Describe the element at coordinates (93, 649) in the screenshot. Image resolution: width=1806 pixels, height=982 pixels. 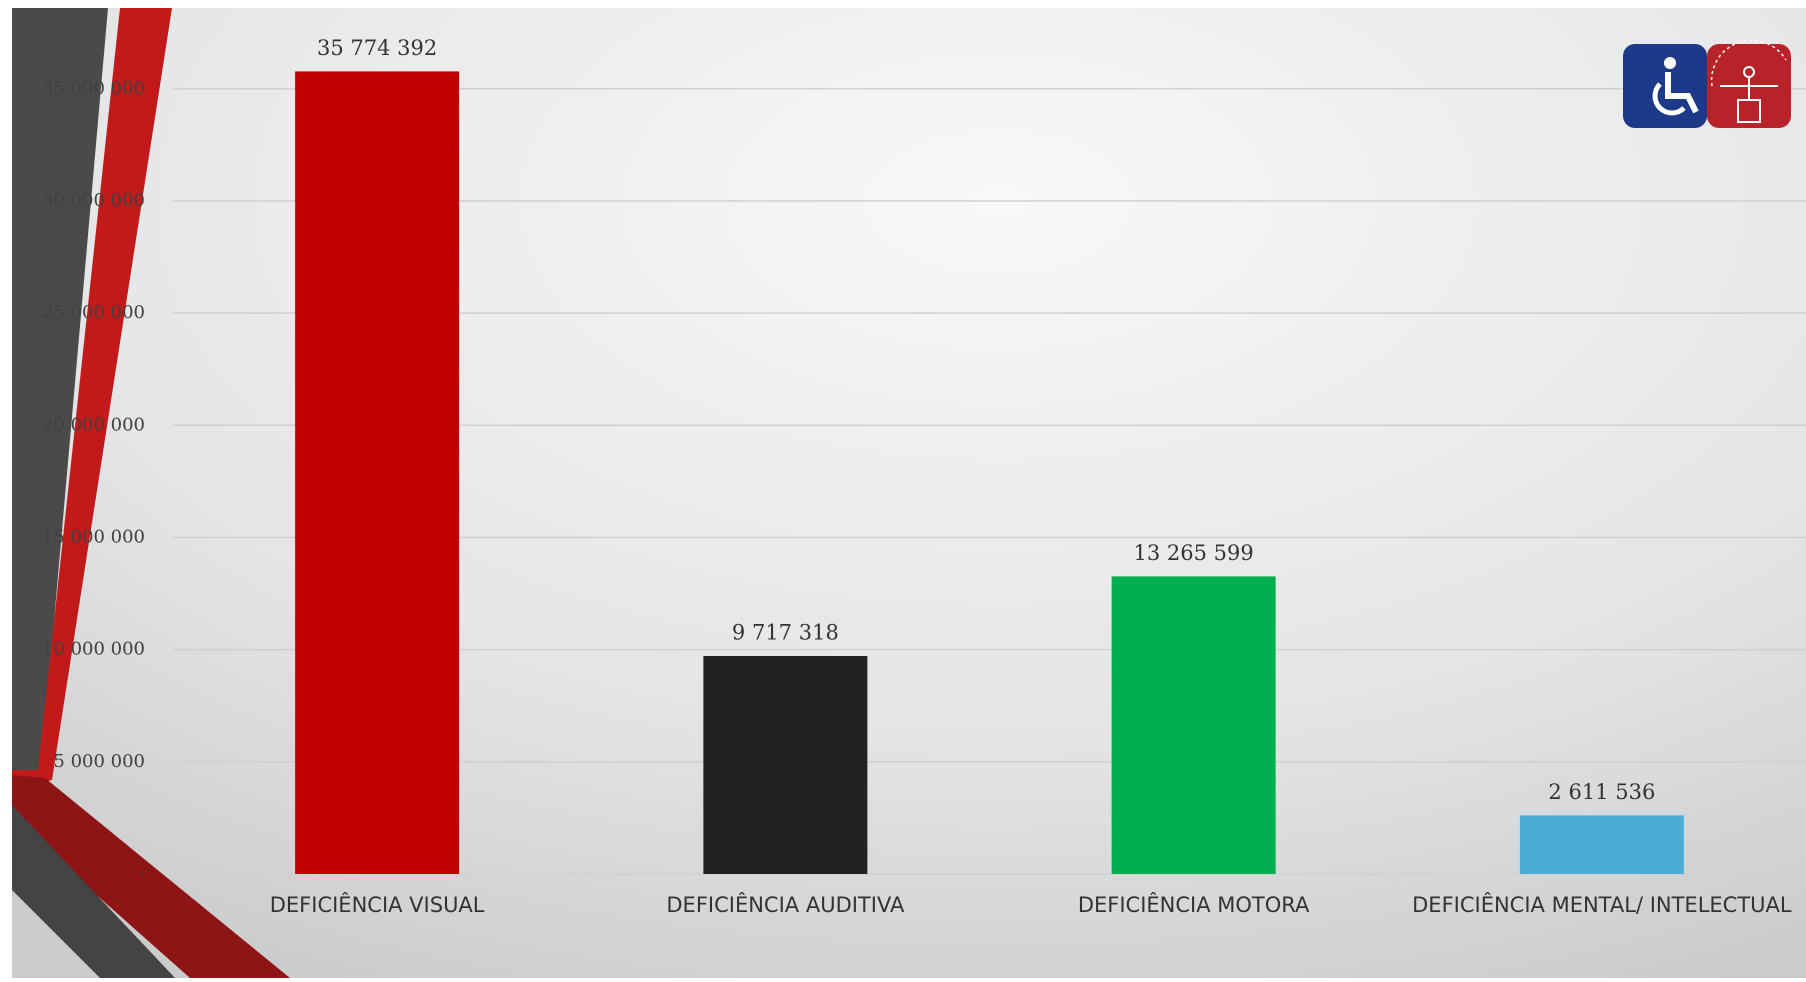
I see `y-tick-label: 10 000 000` at that location.